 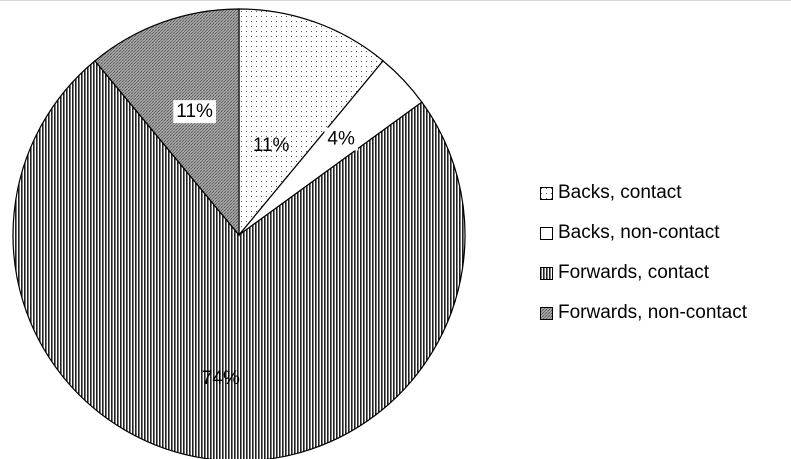 I want to click on slice-label-forwards-non-contact: 11%, so click(x=194, y=111).